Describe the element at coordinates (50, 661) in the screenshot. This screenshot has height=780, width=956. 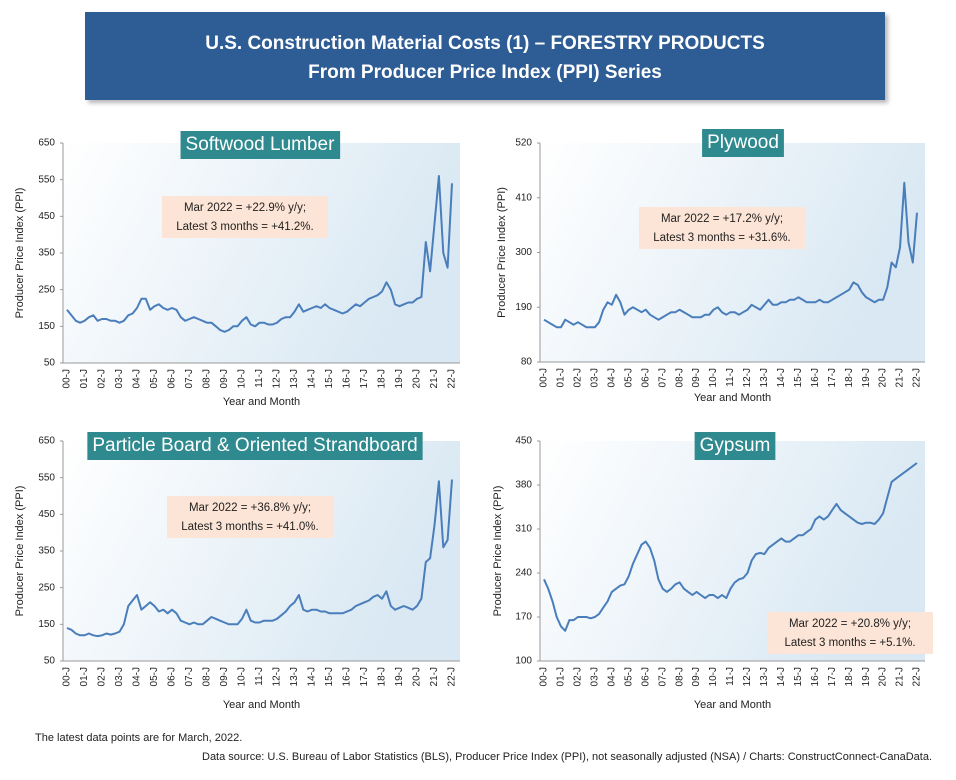
I see `y-tick-label: 50` at that location.